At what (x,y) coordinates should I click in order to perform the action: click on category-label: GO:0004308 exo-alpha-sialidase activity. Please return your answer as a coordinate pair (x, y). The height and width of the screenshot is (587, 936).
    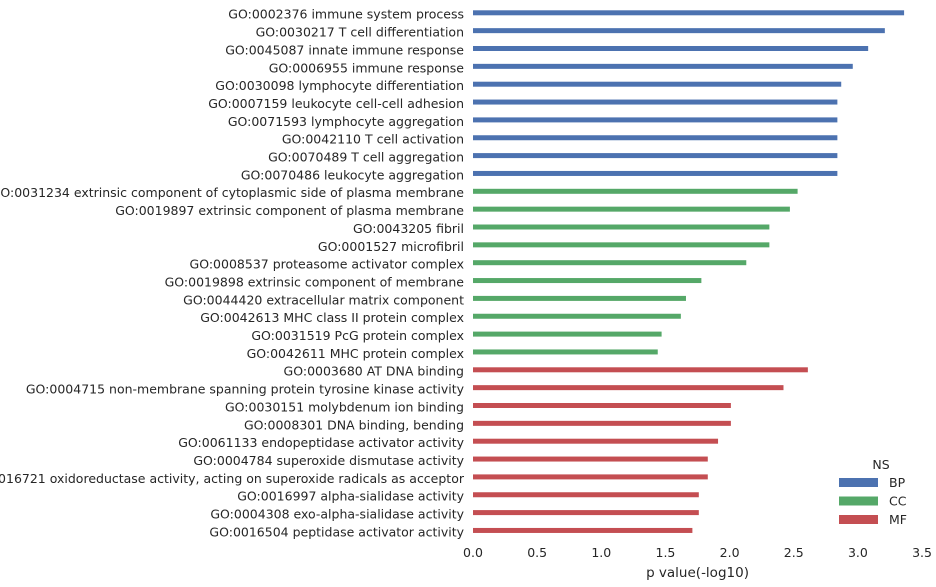
    Looking at the image, I should click on (337, 514).